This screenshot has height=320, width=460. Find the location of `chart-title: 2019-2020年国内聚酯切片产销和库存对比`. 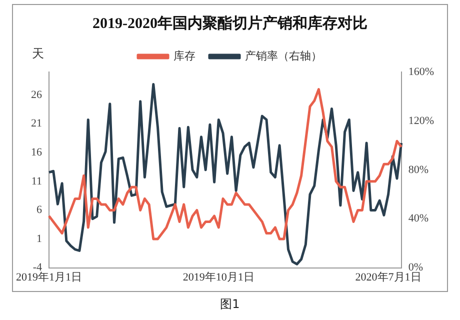

chart-title: 2019-2020年国内聚酯切片产销和库存对比 is located at coordinates (230, 23).